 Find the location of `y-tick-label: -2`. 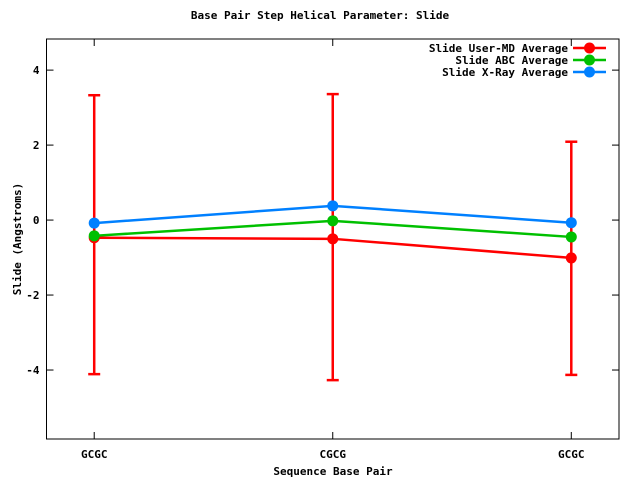

y-tick-label: -2 is located at coordinates (32, 295).